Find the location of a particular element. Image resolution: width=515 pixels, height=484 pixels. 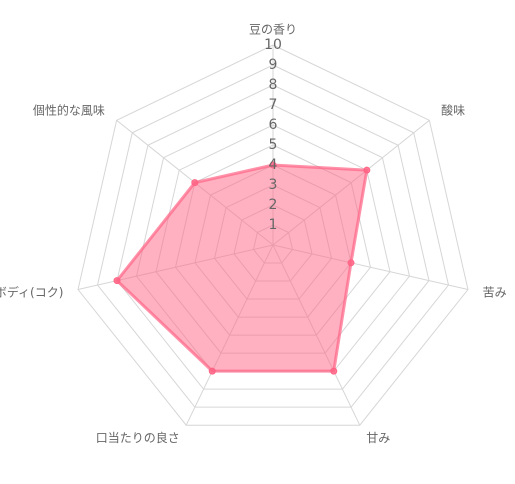

r-tick-label: 7 is located at coordinates (273, 105).